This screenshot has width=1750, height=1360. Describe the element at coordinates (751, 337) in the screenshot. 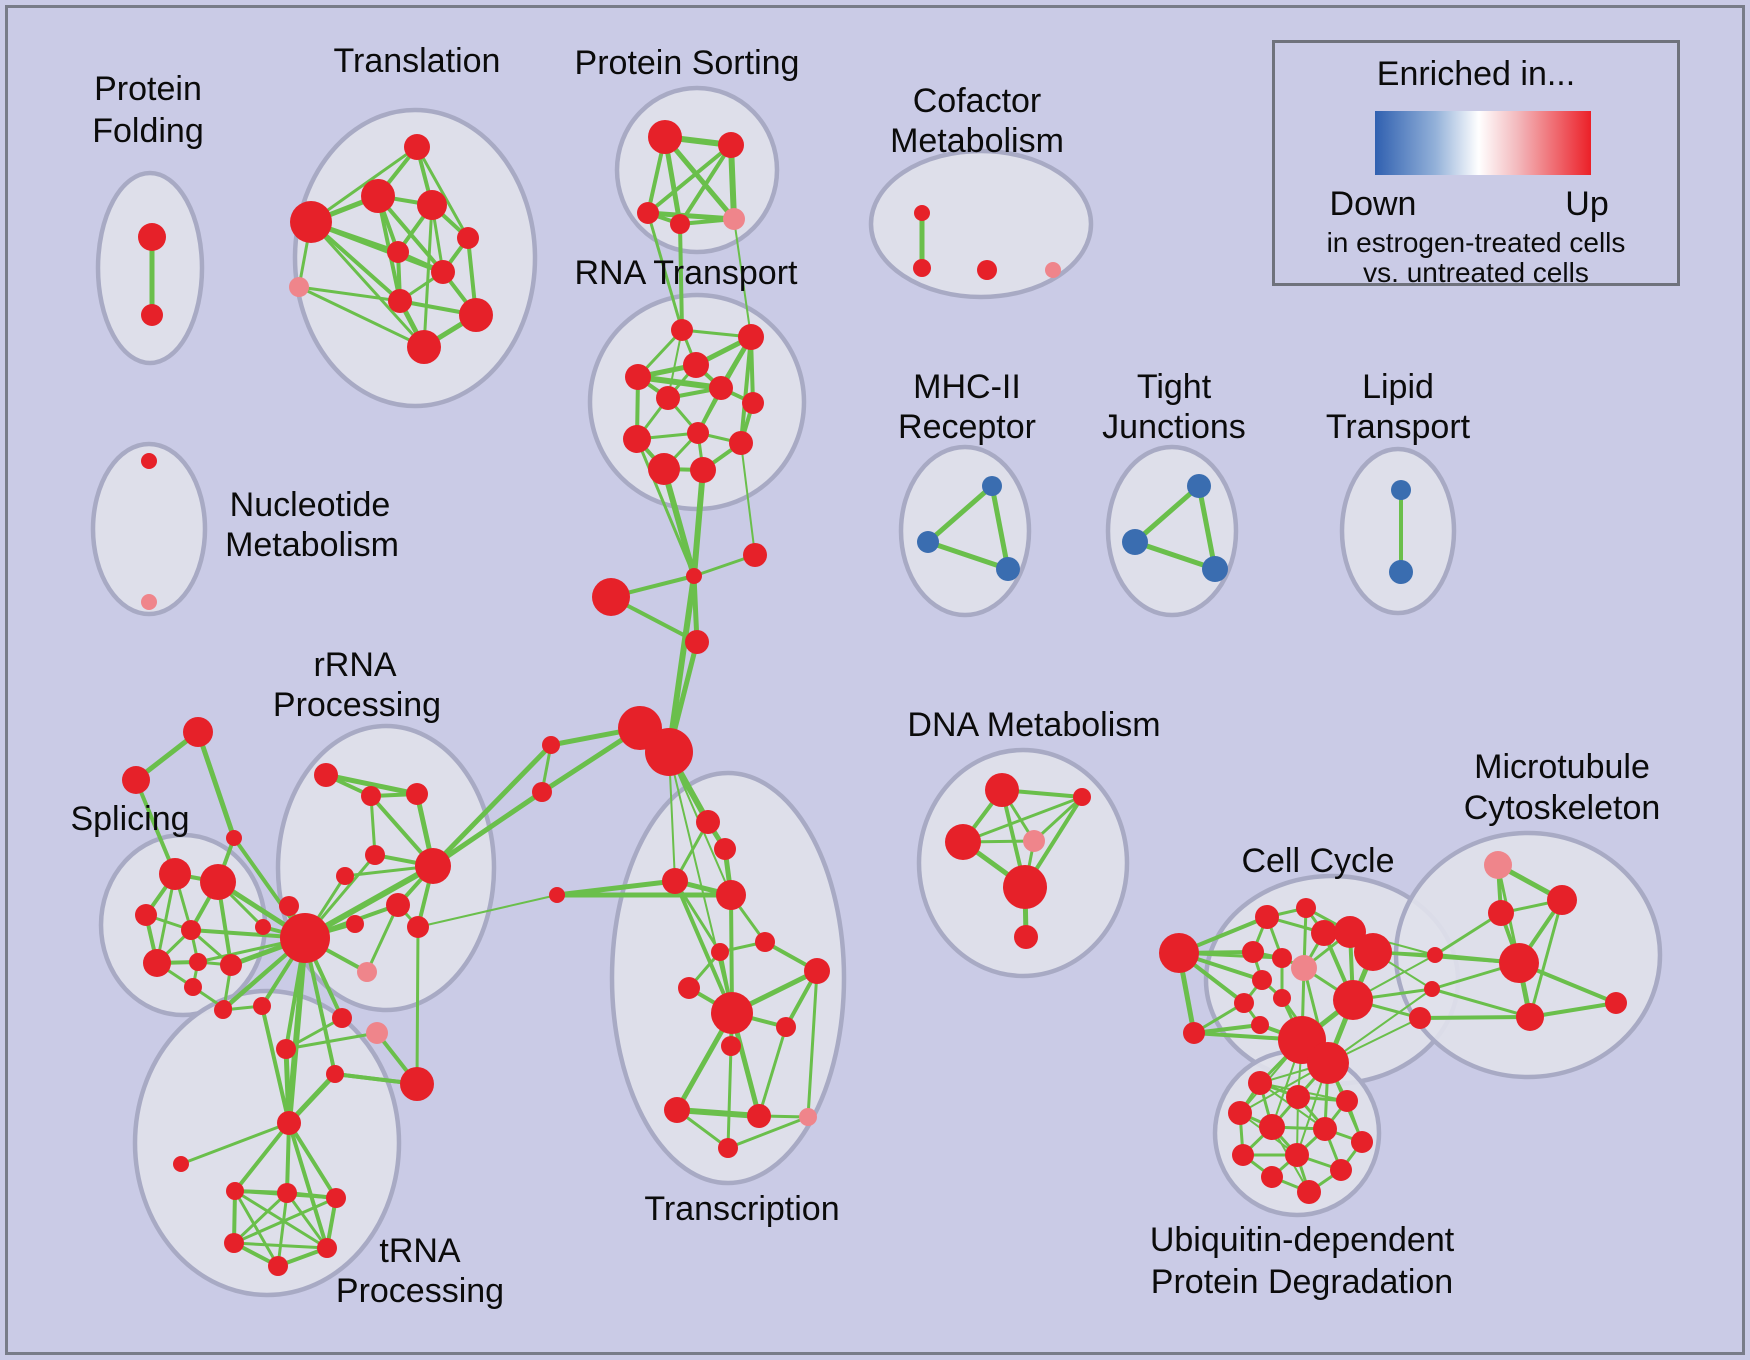

I see `node-RT2` at that location.